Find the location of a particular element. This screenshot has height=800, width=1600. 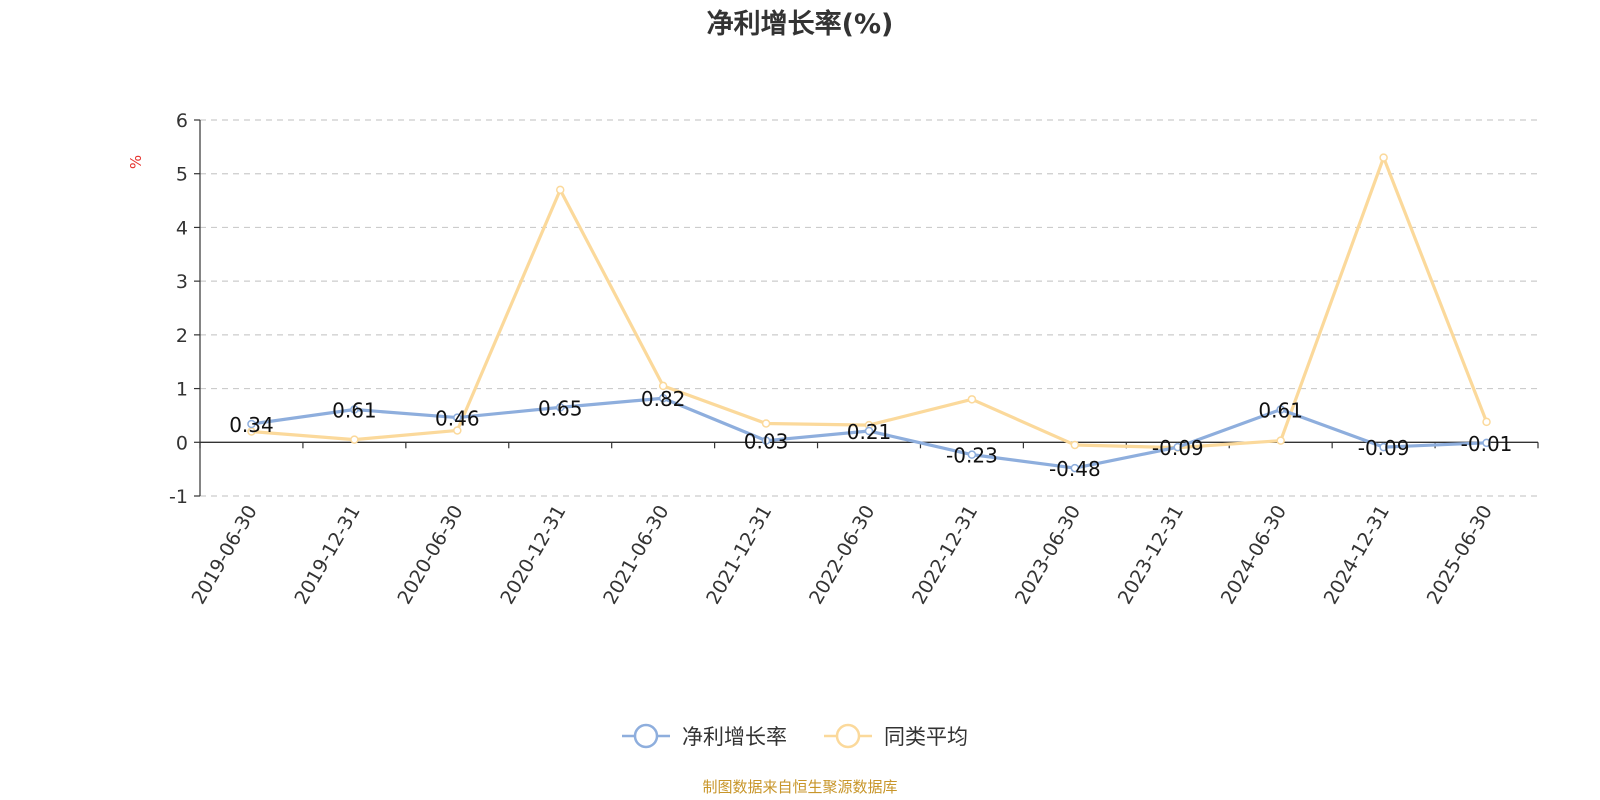

chart-title: 净利增长率(%) is located at coordinates (800, 24).